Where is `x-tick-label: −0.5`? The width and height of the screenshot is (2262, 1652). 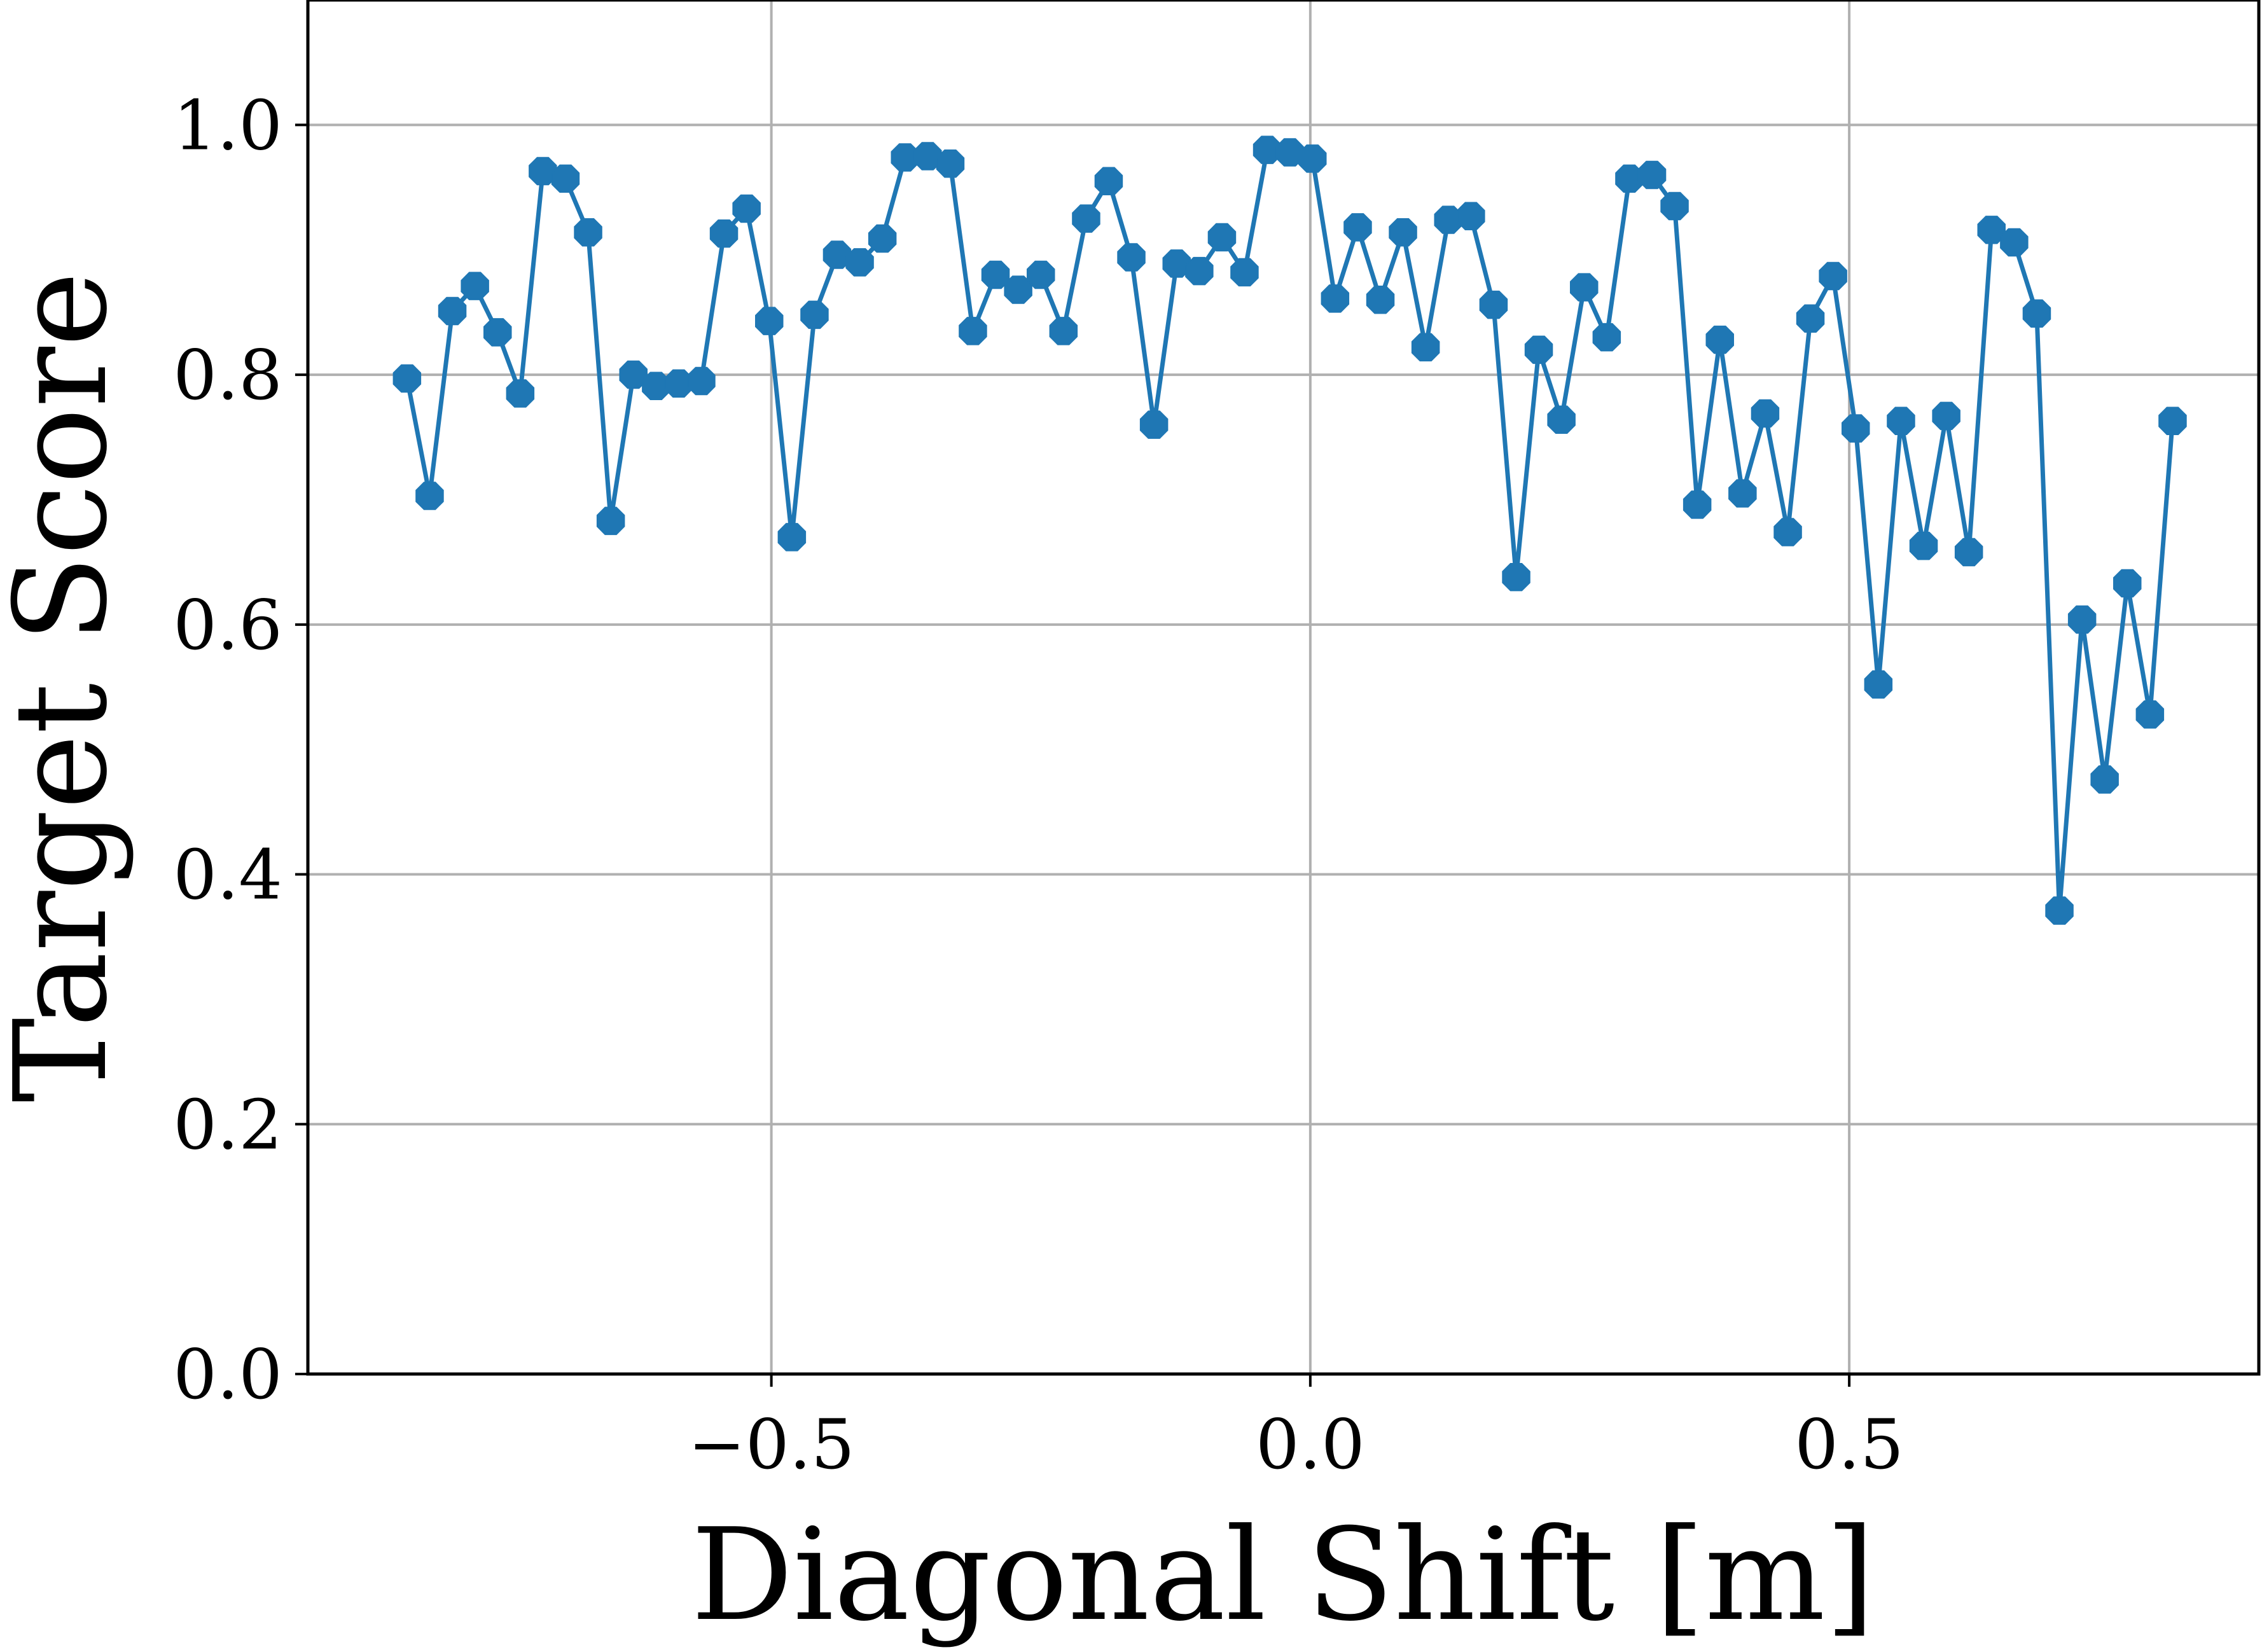
x-tick-label: −0.5 is located at coordinates (771, 1445).